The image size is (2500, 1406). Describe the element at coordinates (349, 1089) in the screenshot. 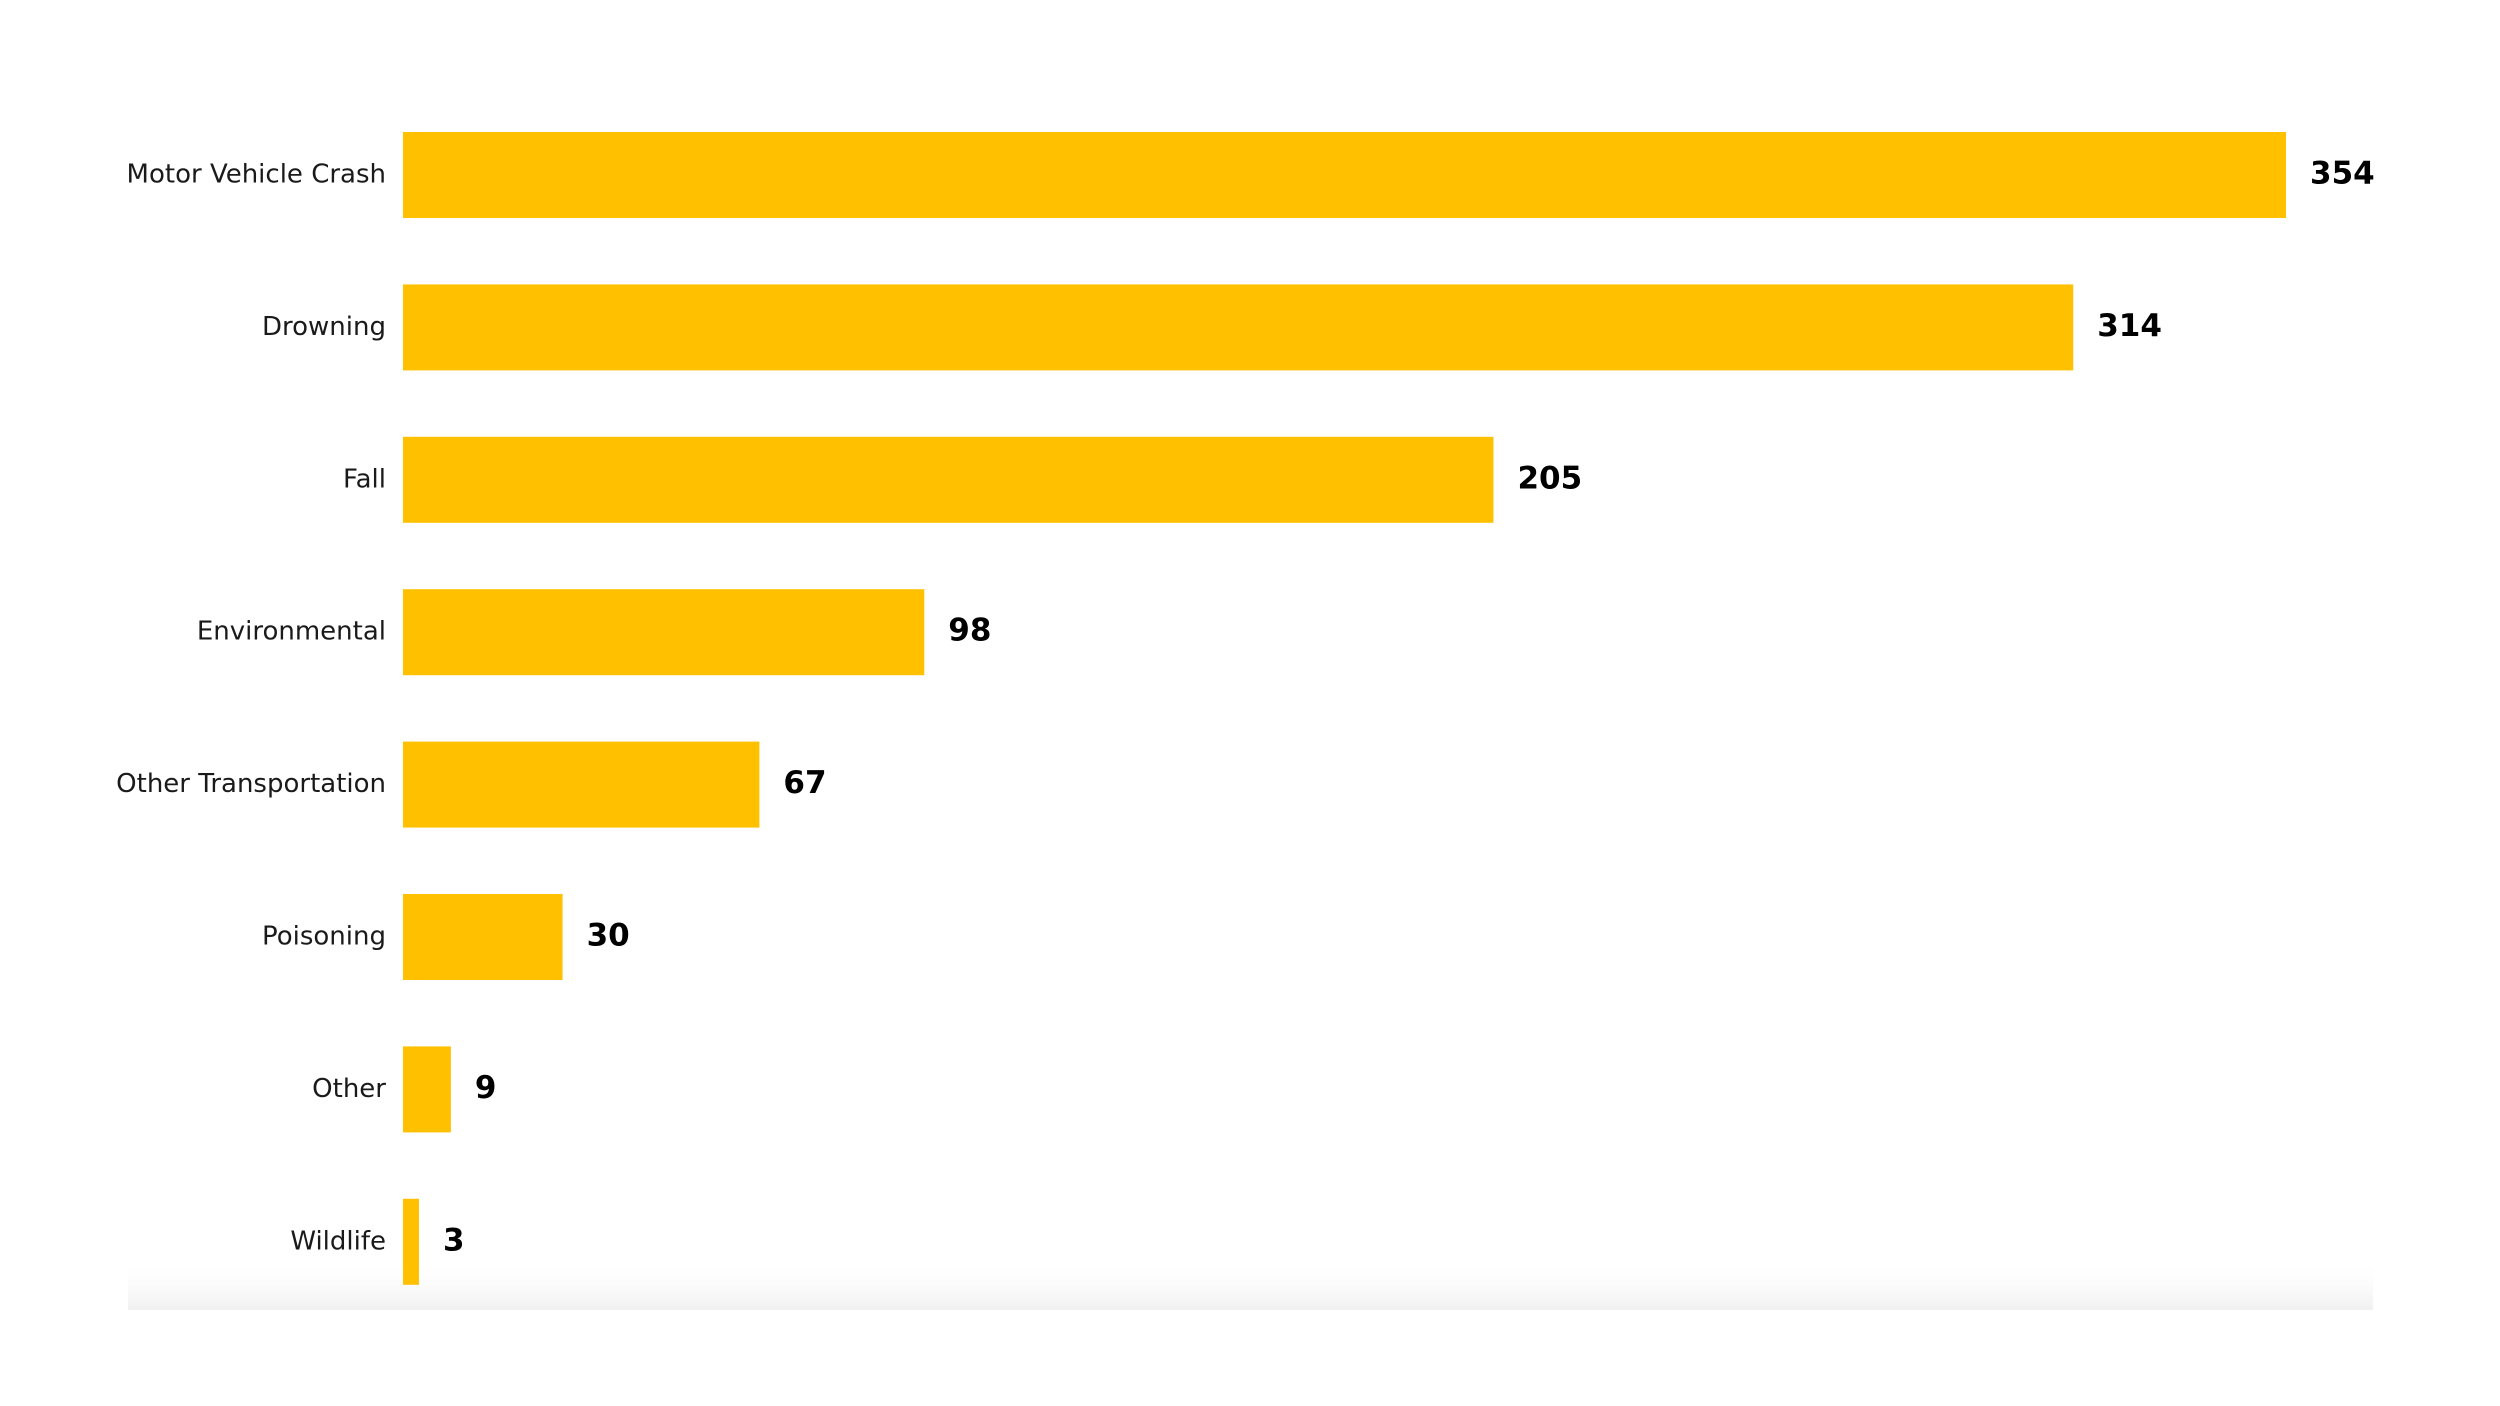

I see `category-label: Other` at that location.